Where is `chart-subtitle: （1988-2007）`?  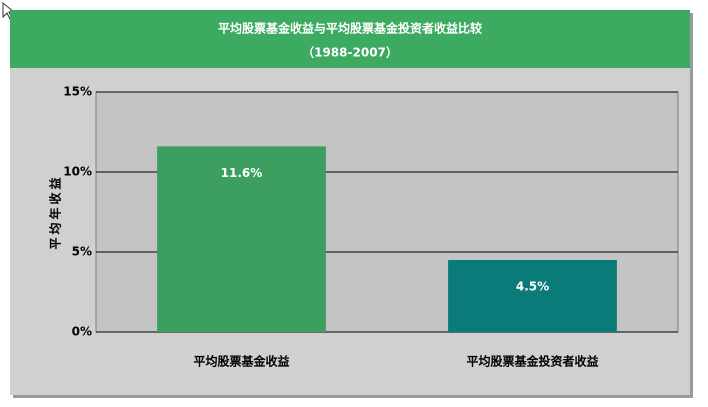 chart-subtitle: （1988-2007） is located at coordinates (350, 52).